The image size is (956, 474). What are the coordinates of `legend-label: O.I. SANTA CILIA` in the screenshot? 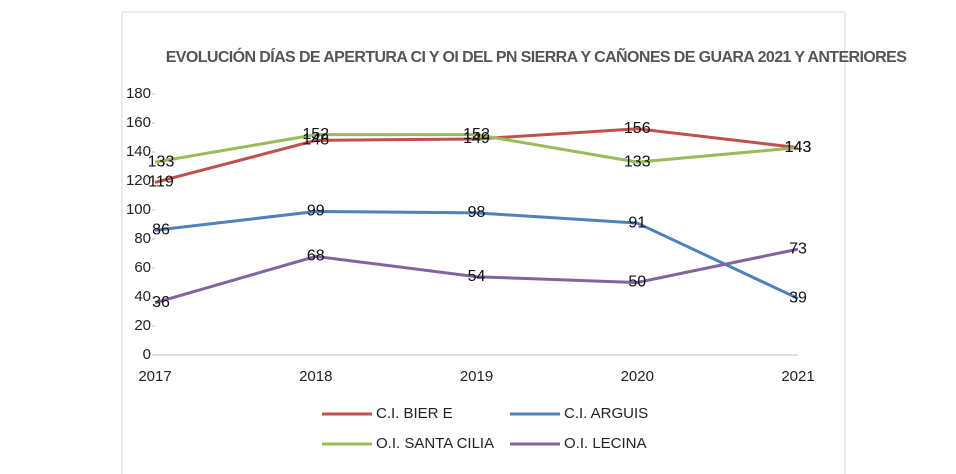 It's located at (435, 443).